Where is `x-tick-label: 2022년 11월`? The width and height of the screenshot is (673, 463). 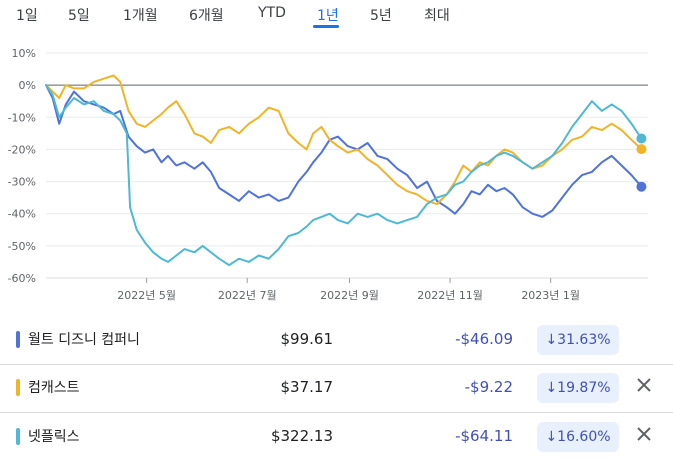 x-tick-label: 2022년 11월 is located at coordinates (450, 295).